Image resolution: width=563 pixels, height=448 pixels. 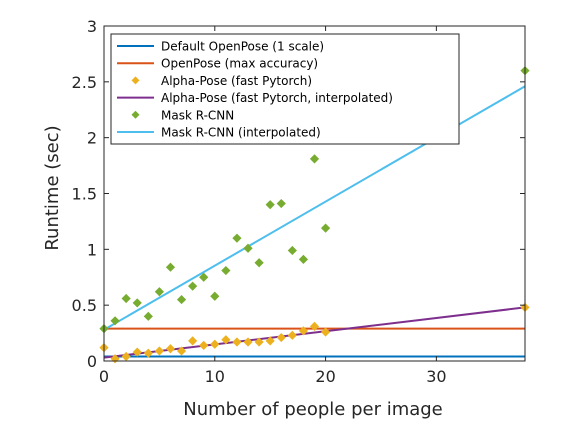 What do you see at coordinates (313, 409) in the screenshot?
I see `x-axis-label: Number of people per image` at bounding box center [313, 409].